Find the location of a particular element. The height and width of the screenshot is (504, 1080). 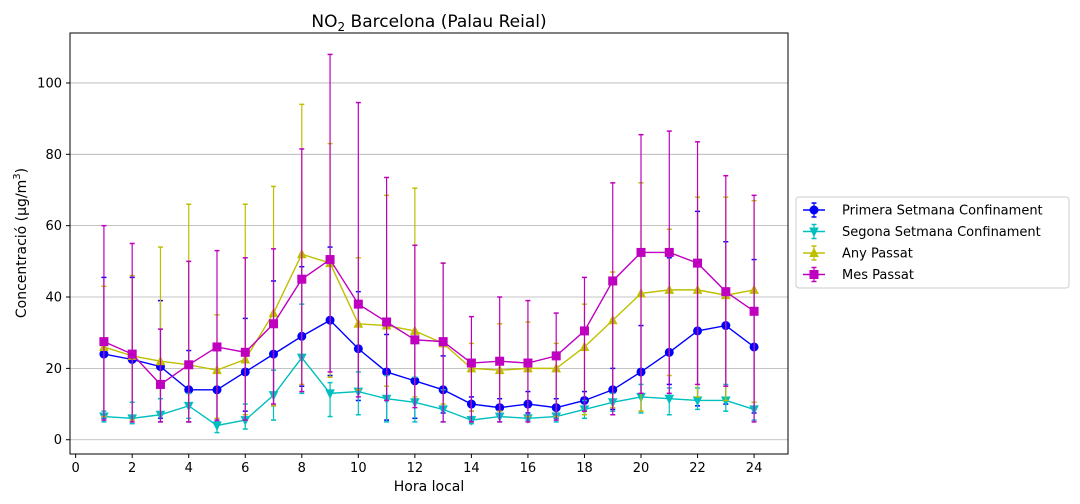

x-tick-label: 2 is located at coordinates (132, 468).